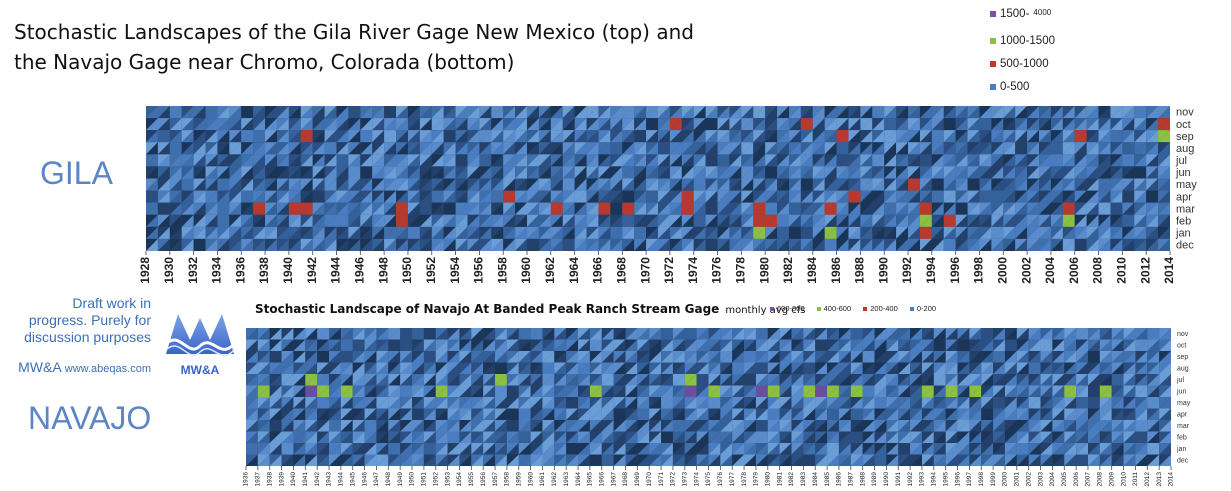 The width and height of the screenshot is (1231, 491). I want to click on x-tick-label: 1989, so click(874, 479).